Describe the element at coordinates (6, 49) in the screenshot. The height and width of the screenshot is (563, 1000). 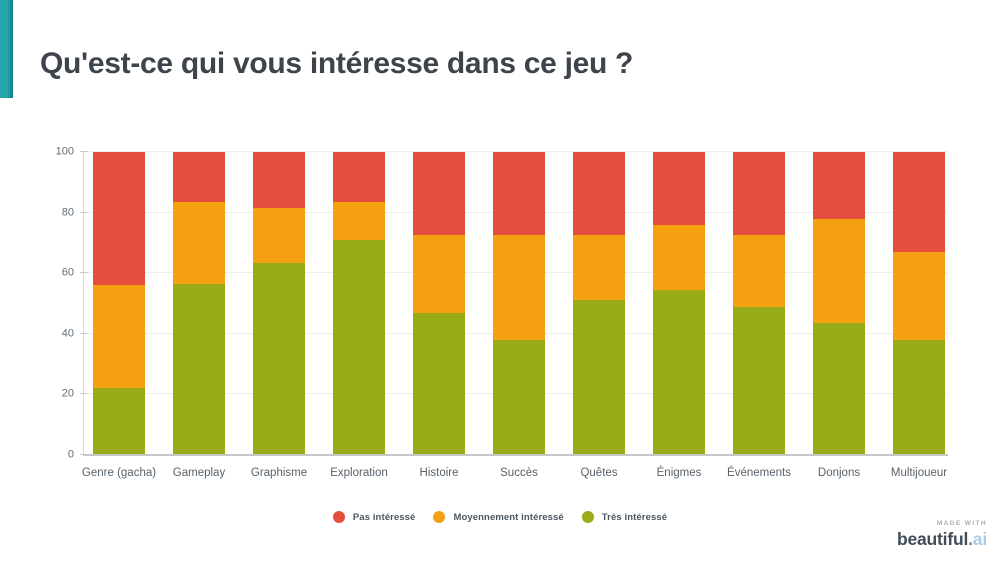
I see `accent-bar` at that location.